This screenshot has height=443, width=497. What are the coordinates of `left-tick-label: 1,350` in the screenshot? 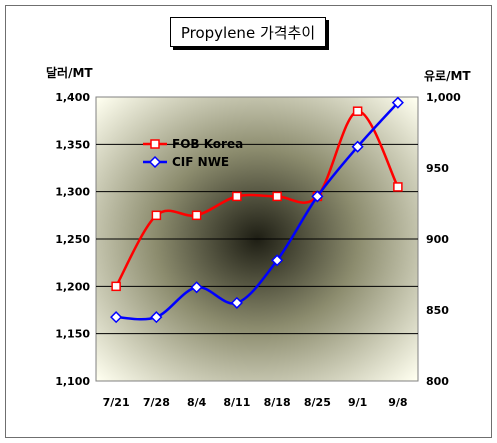 It's located at (72, 144).